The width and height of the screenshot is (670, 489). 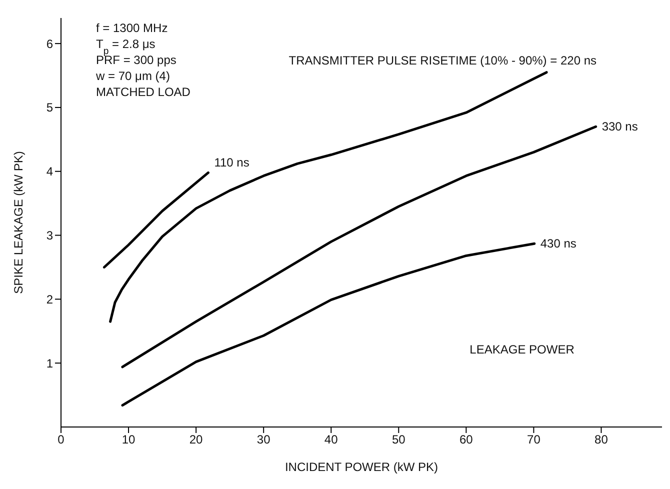 I want to click on y-tick-label: 6, so click(x=50, y=43).